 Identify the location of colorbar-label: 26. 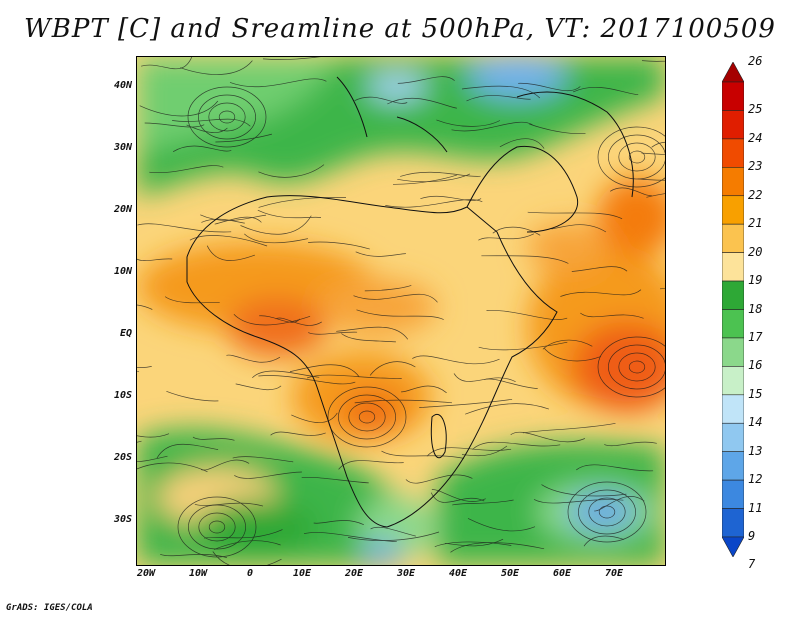
(755, 61).